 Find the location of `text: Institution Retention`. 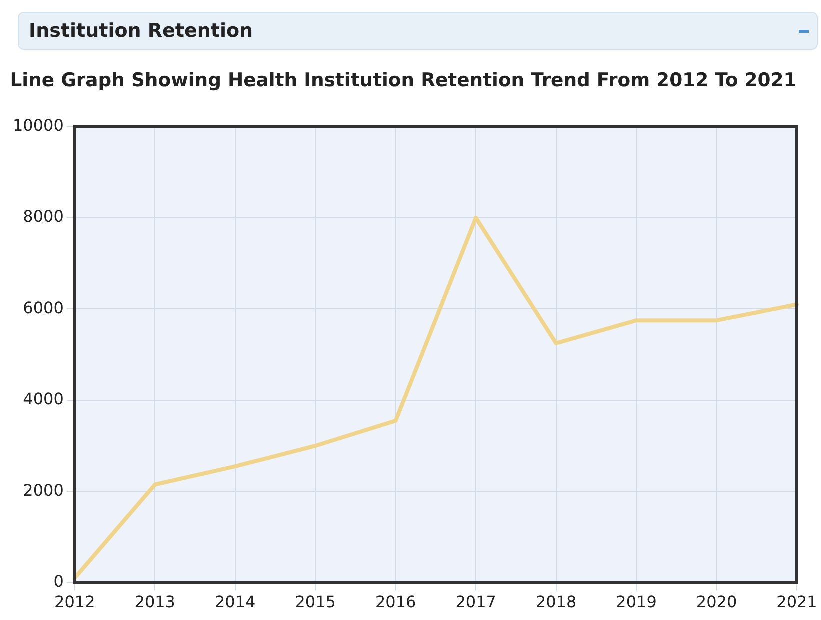

text: Institution Retention is located at coordinates (141, 31).